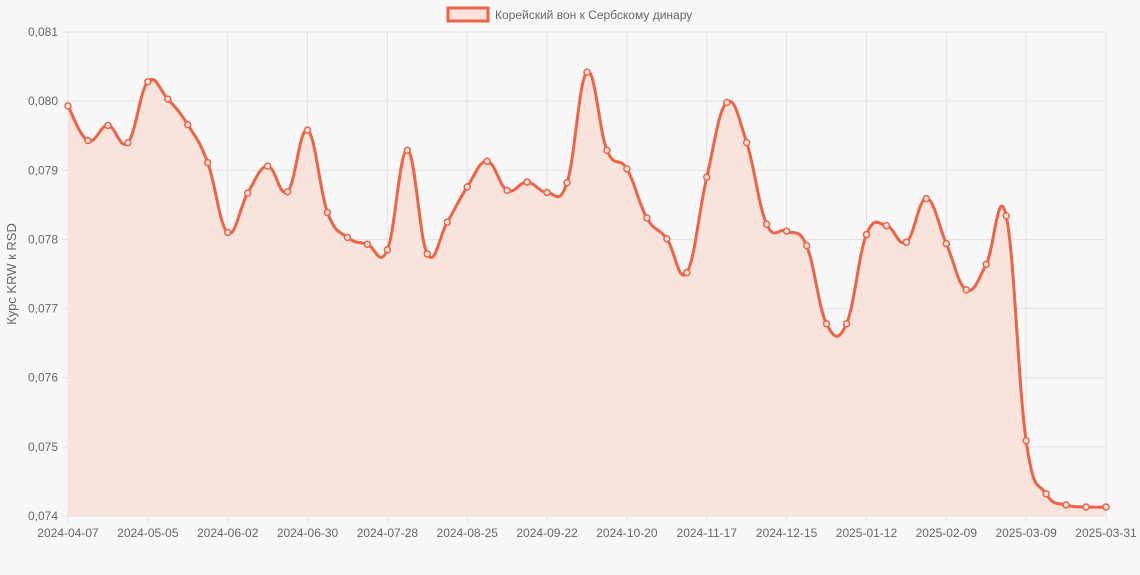 Image resolution: width=1140 pixels, height=575 pixels. I want to click on x-tick-label: 2024-04-07, so click(68, 533).